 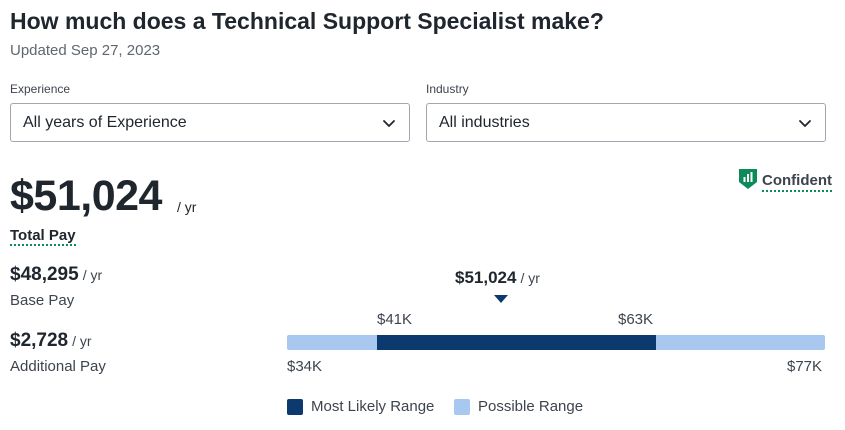 What do you see at coordinates (187, 207) in the screenshot?
I see `total-pay-unit: / yr` at bounding box center [187, 207].